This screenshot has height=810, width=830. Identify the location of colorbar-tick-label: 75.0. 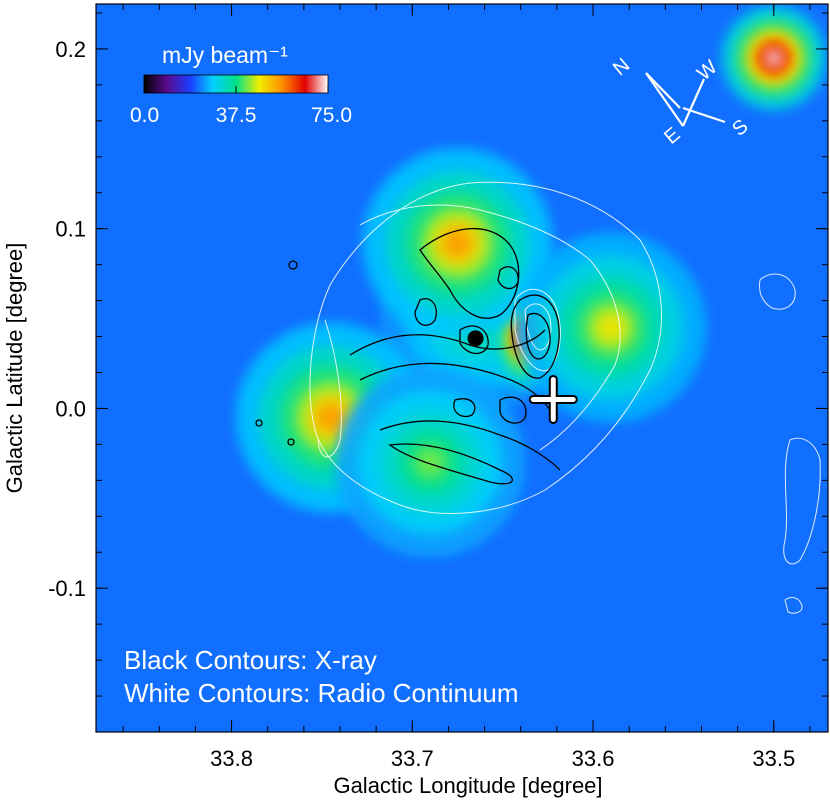
(331, 115).